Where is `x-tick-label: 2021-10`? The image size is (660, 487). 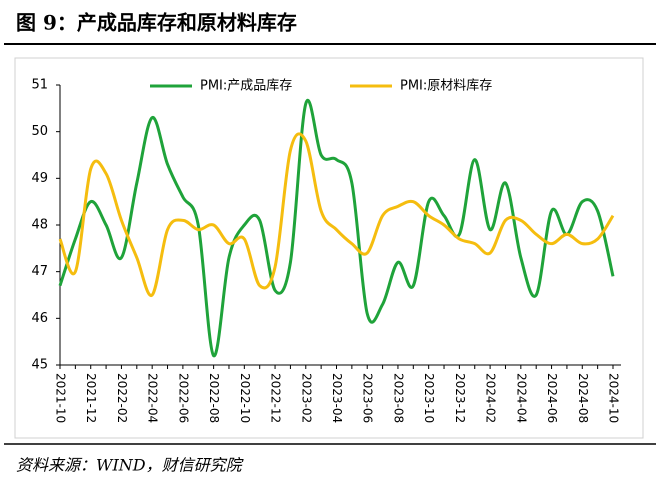
x-tick-label: 2021-10 is located at coordinates (61, 398).